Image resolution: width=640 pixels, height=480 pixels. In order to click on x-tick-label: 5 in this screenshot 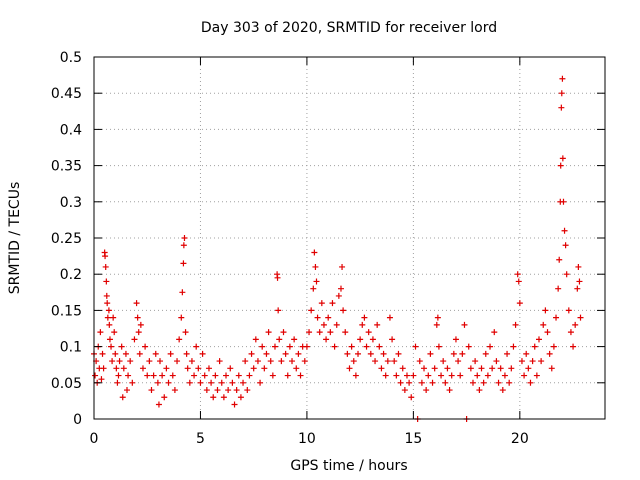, I will do `click(200, 439)`.